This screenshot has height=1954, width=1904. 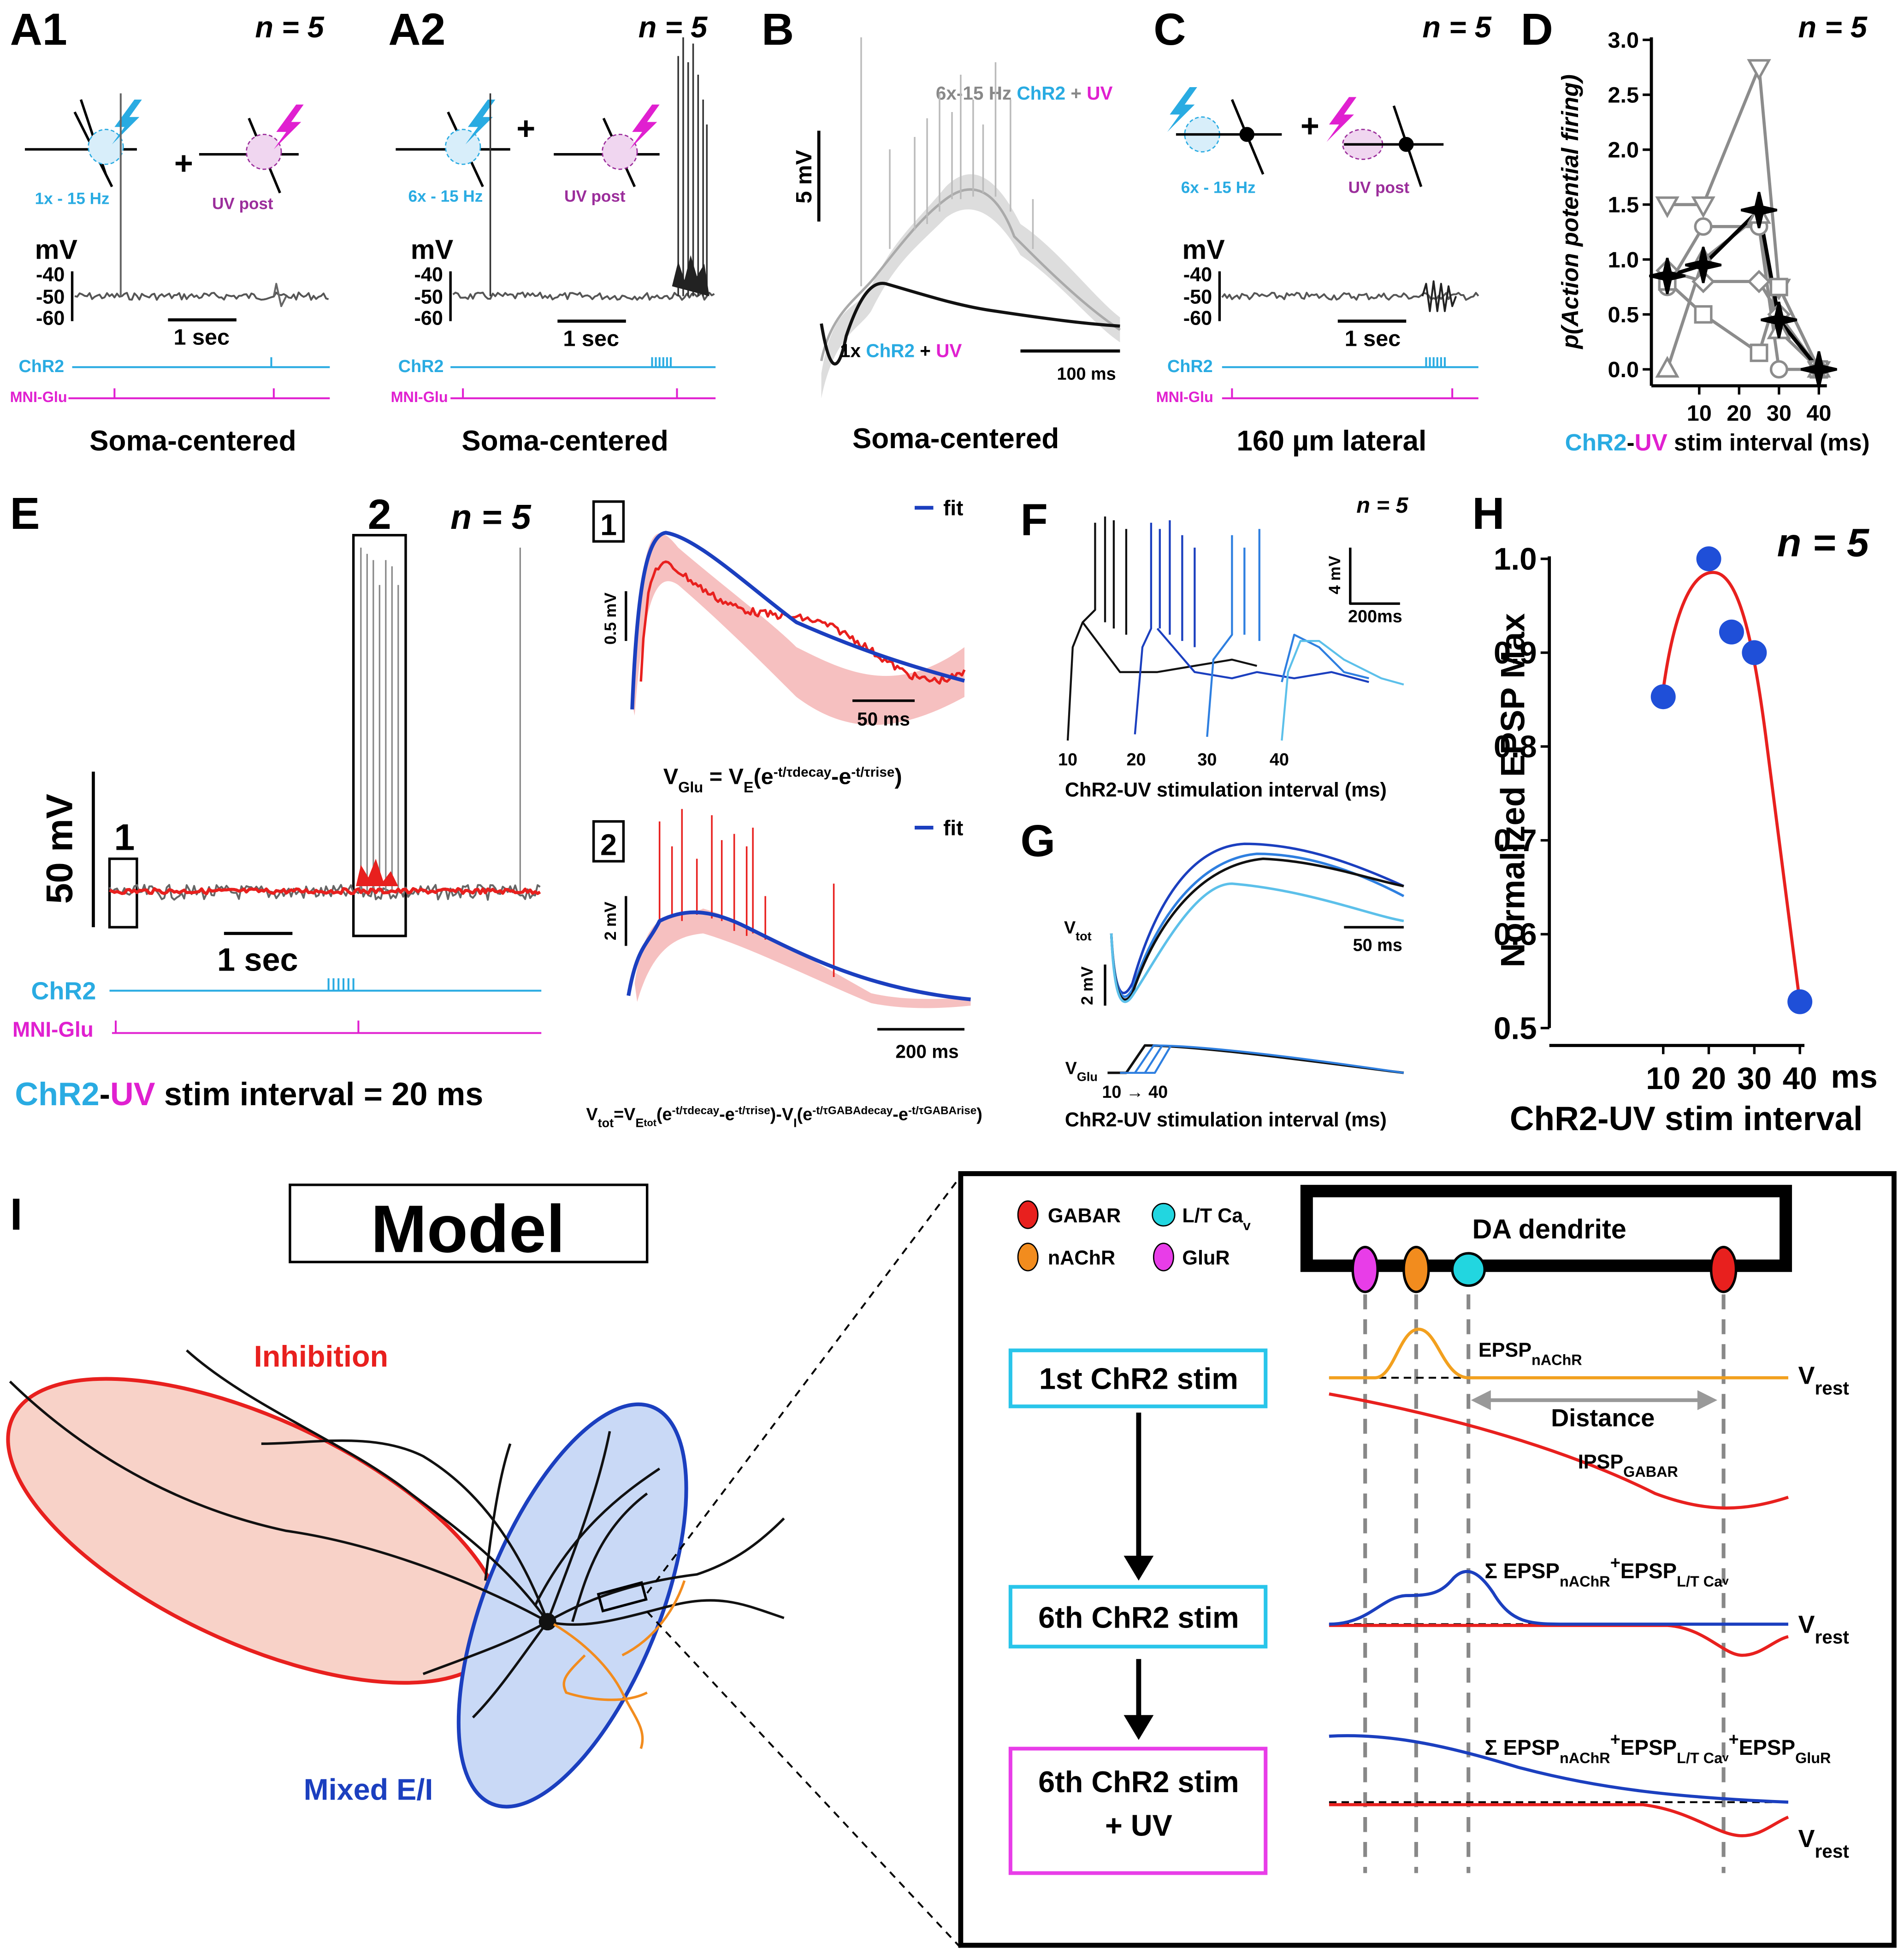 What do you see at coordinates (804, 1561) in the screenshot?
I see `zoom-line` at bounding box center [804, 1561].